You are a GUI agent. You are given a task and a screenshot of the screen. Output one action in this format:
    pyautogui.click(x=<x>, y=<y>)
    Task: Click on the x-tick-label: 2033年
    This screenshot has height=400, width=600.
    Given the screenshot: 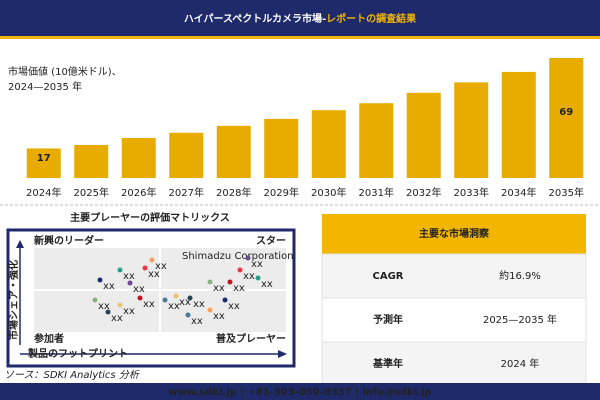 What is the action you would take?
    pyautogui.click(x=471, y=192)
    